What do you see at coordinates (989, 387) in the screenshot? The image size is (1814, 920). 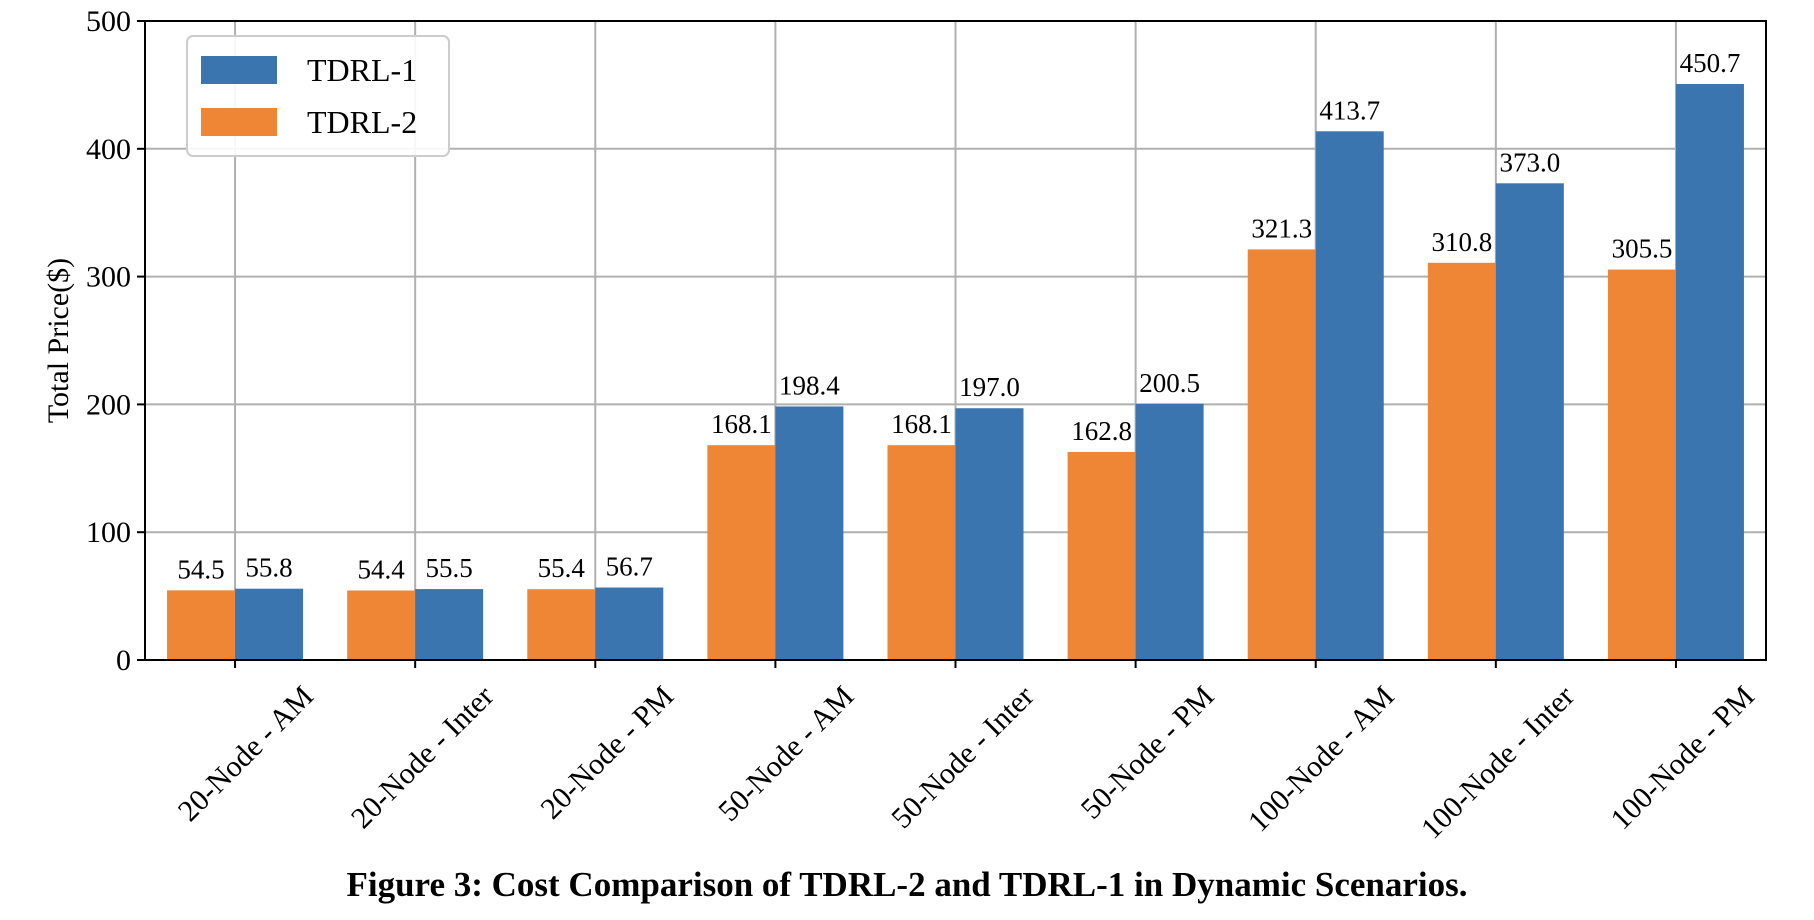 I see `data-label: 197.0` at bounding box center [989, 387].